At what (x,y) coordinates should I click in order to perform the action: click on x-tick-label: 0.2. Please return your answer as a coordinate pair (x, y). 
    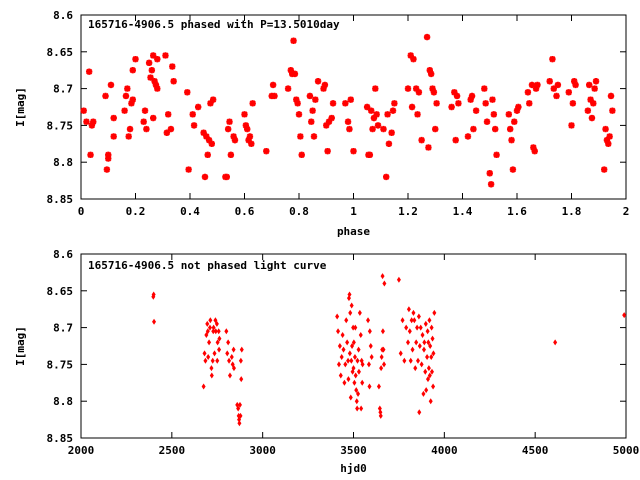
    Looking at the image, I should click on (136, 211).